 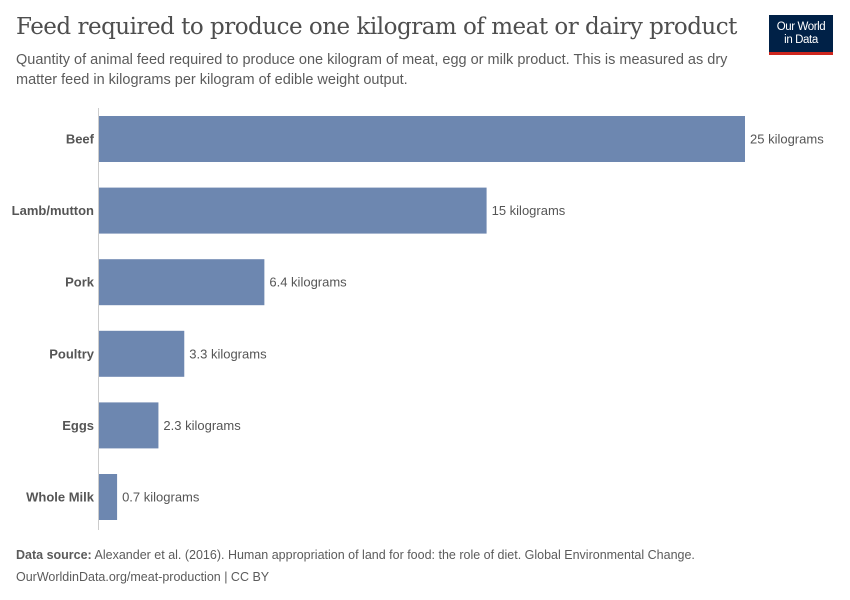 What do you see at coordinates (60, 497) in the screenshot?
I see `category-label: Whole Milk` at bounding box center [60, 497].